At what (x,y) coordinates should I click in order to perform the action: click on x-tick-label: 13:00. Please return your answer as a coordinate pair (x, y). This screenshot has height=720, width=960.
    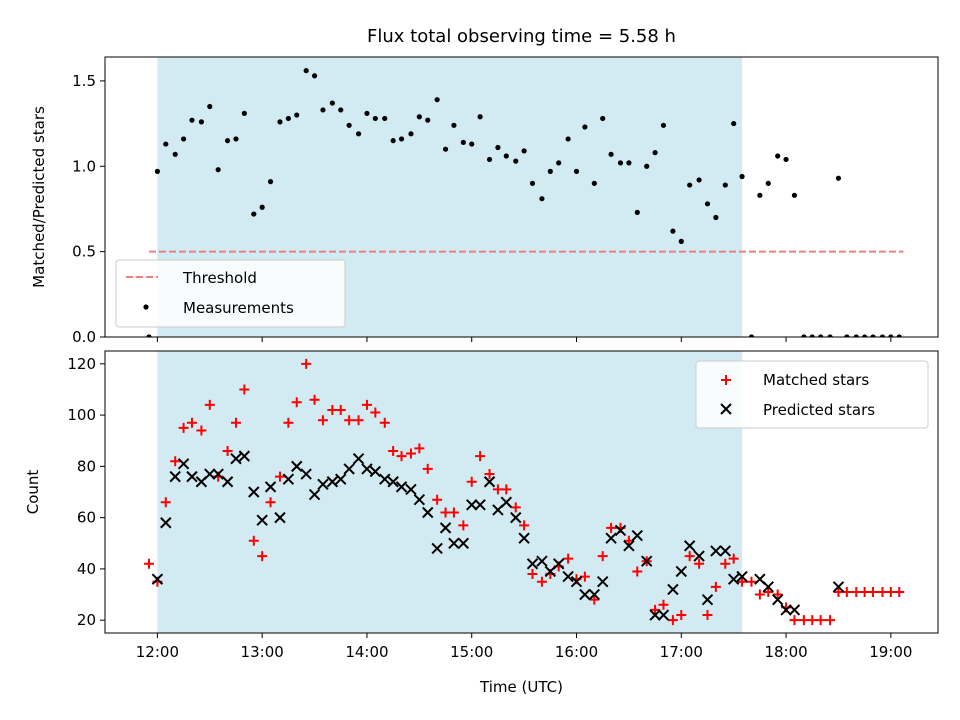
    Looking at the image, I should click on (262, 652).